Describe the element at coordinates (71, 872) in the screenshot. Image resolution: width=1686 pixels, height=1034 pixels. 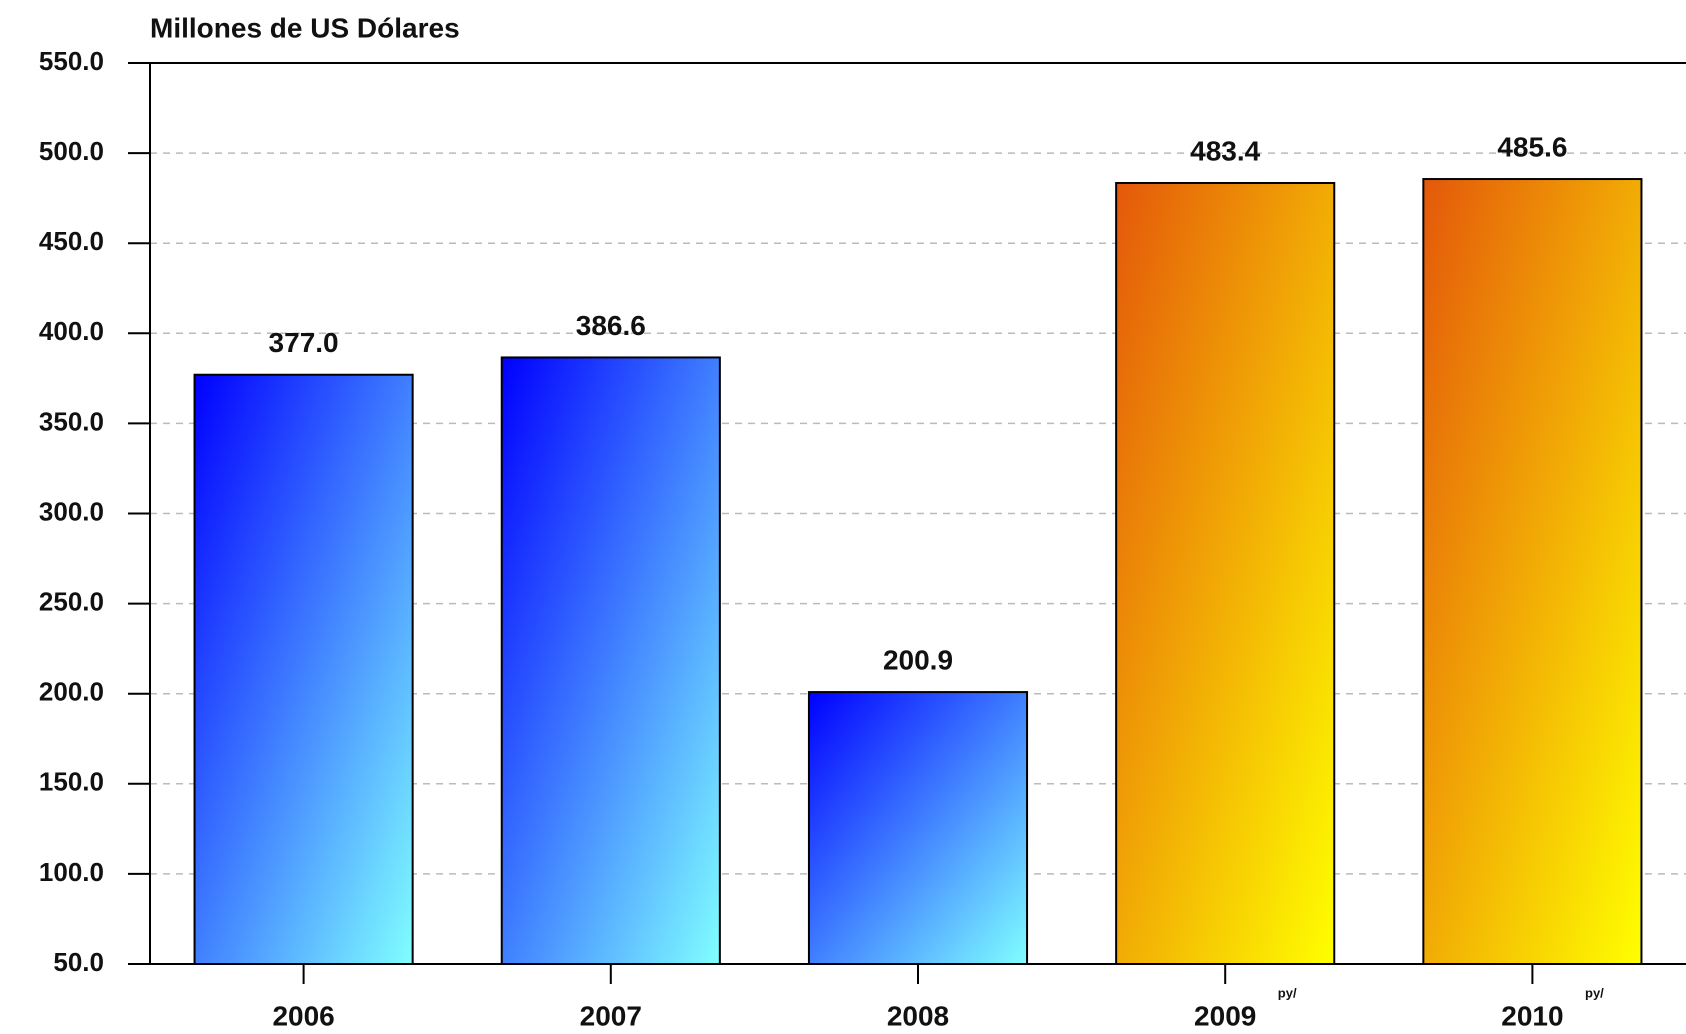
I see `y-tick-label: 100.0` at that location.